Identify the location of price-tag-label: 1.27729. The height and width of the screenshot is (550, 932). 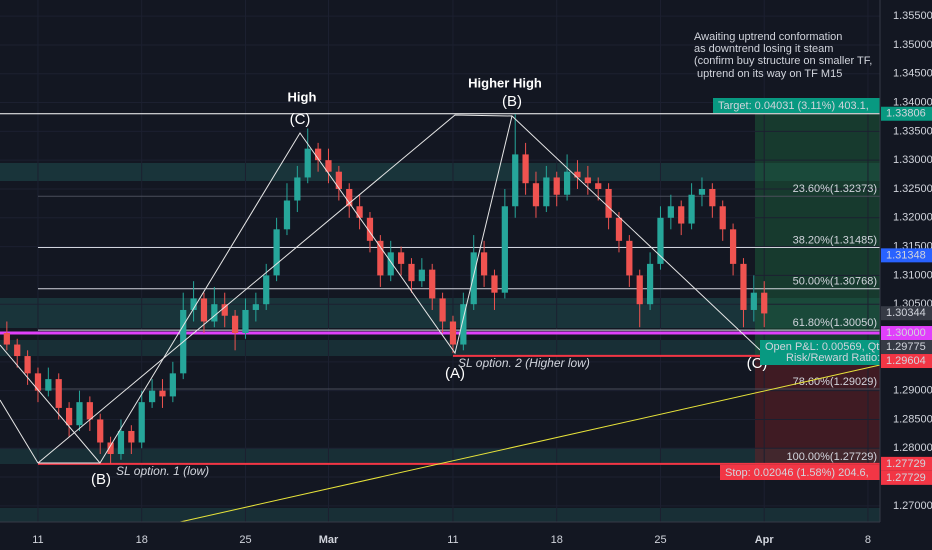
(906, 464).